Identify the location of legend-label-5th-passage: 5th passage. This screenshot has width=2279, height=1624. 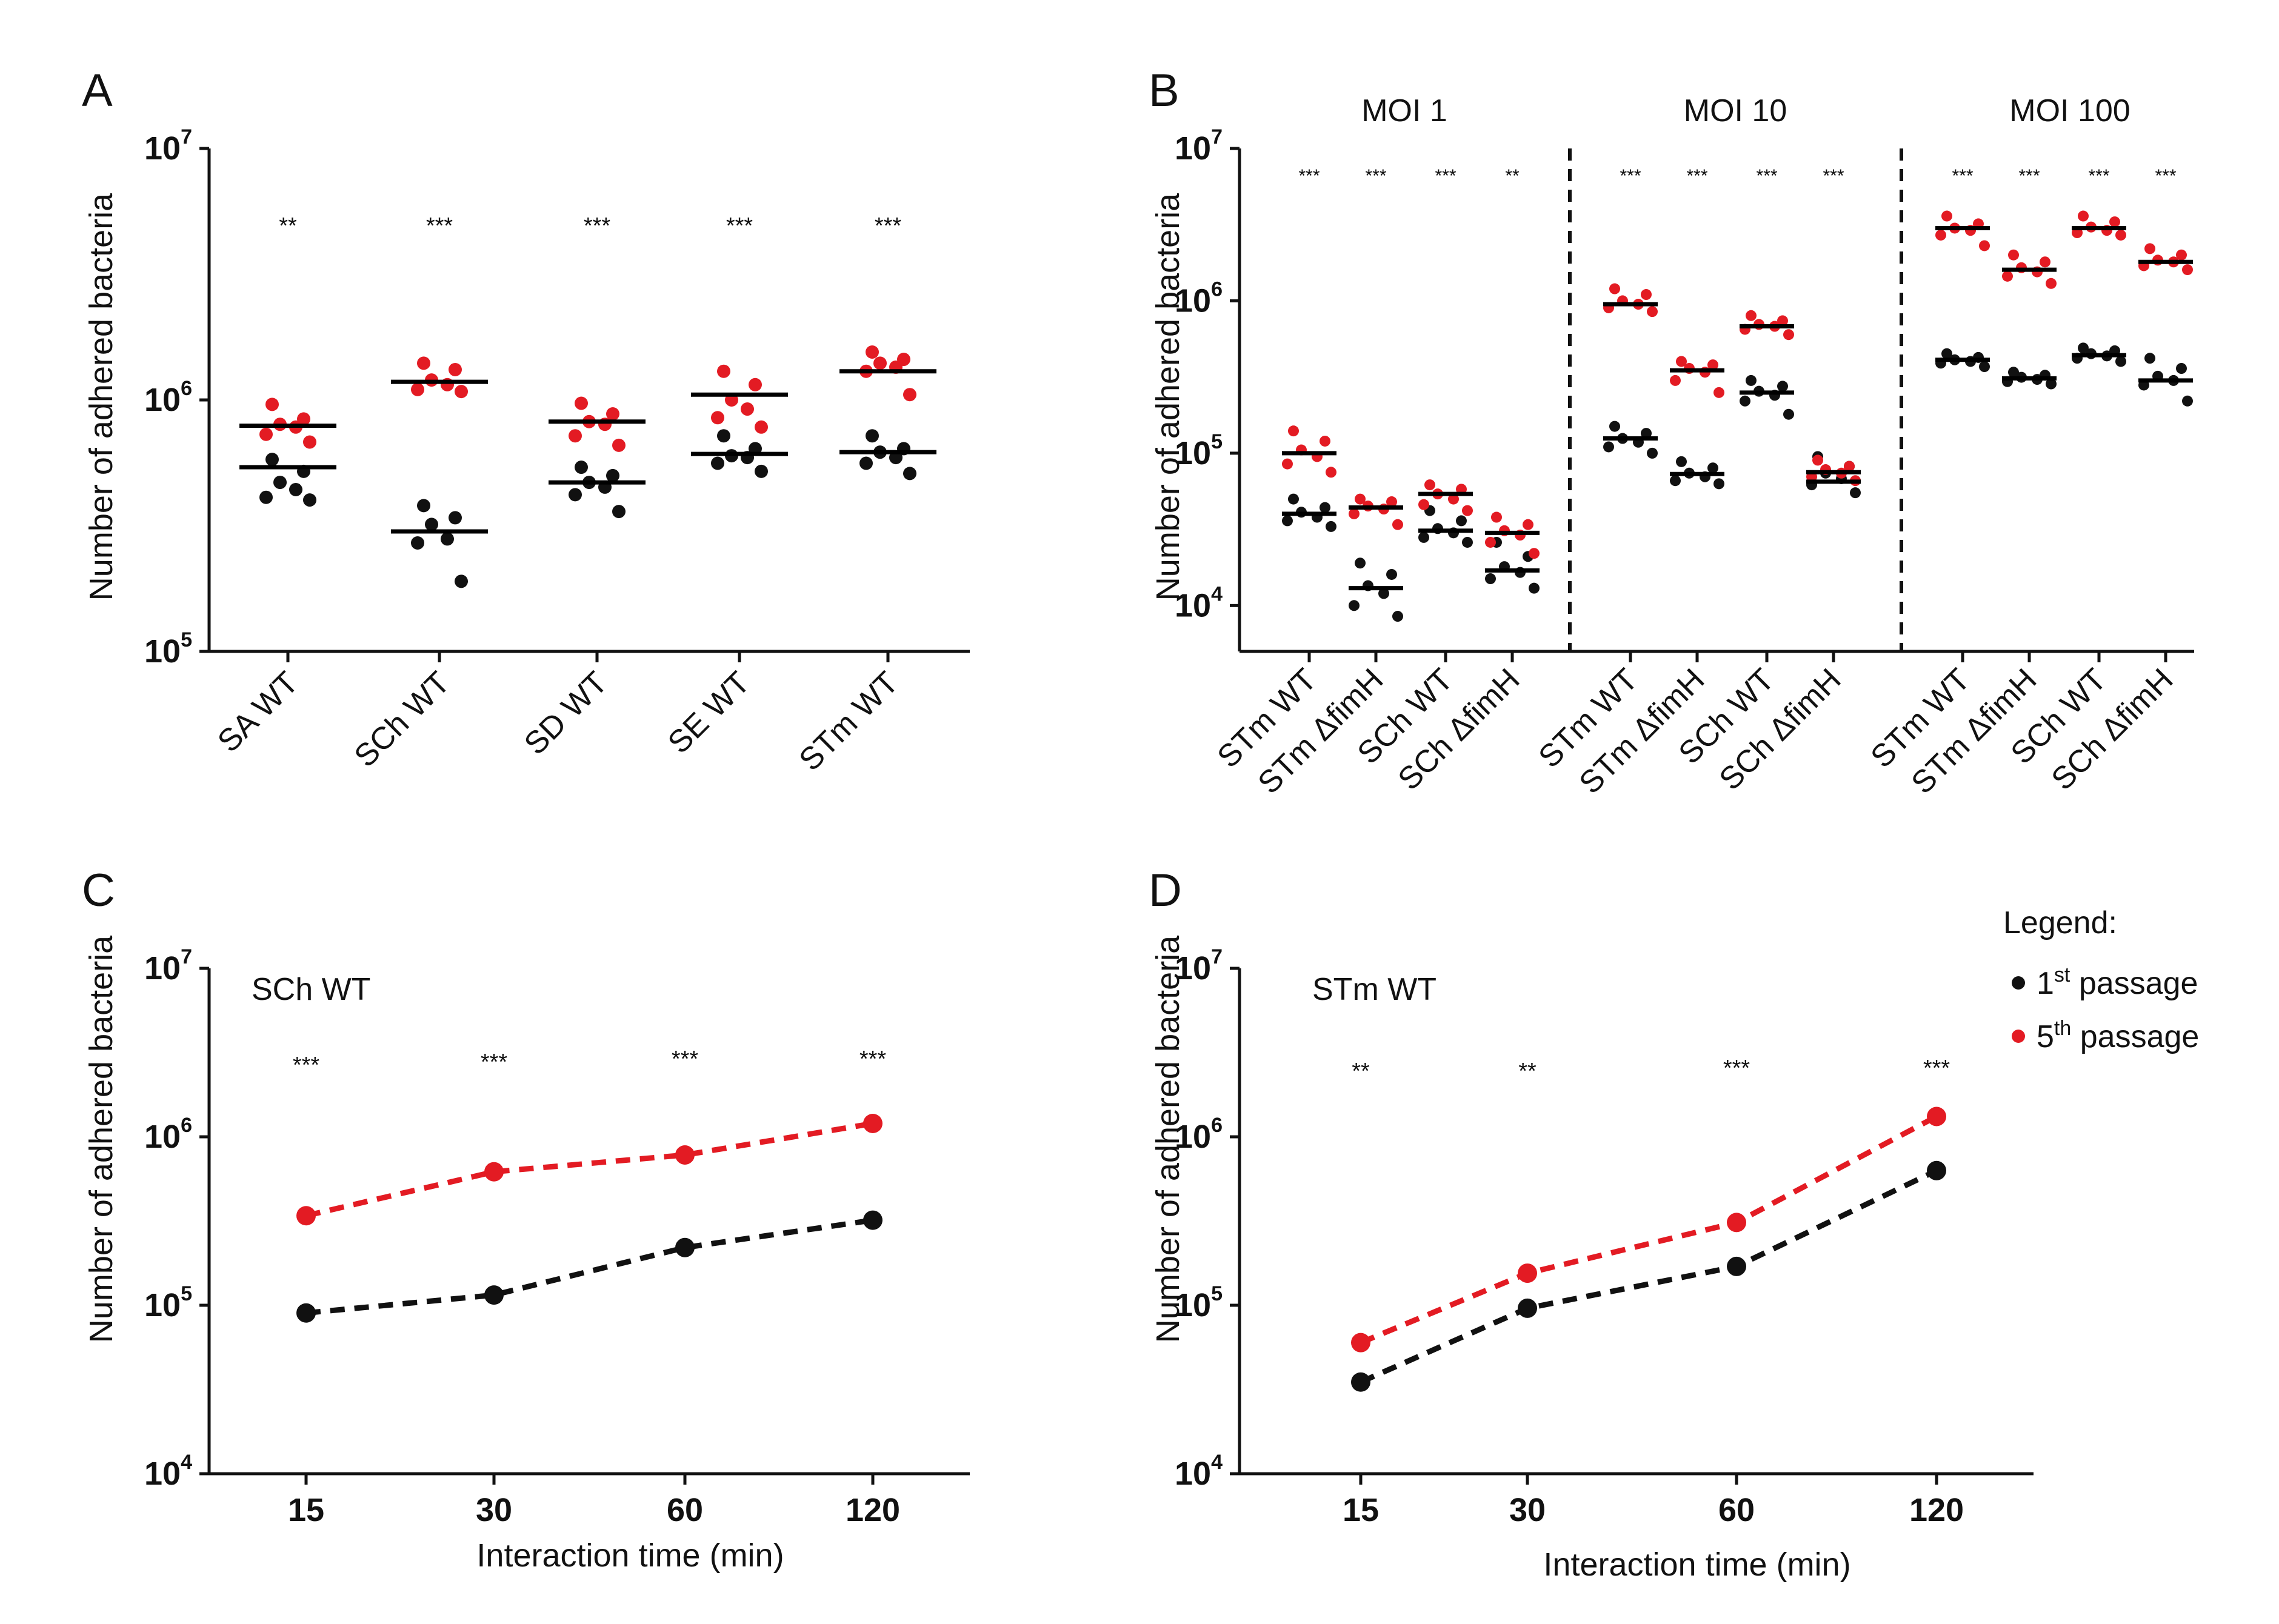
(2118, 1035).